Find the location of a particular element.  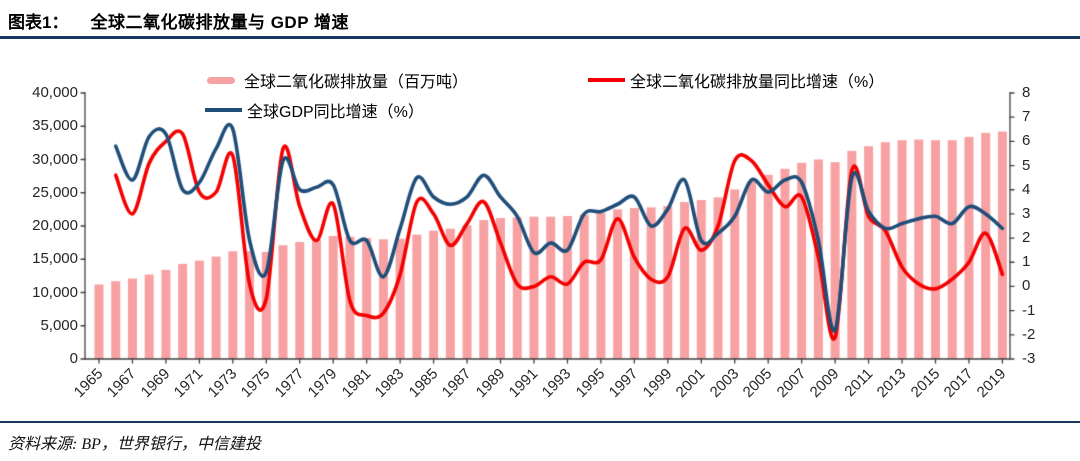

legend-item-co2-emissions: 全球二氧化碳排放量（百万吨） is located at coordinates (338, 80).